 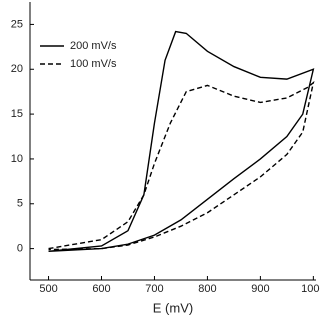 What do you see at coordinates (93, 46) in the screenshot?
I see `legend-label: 200 mV/s` at bounding box center [93, 46].